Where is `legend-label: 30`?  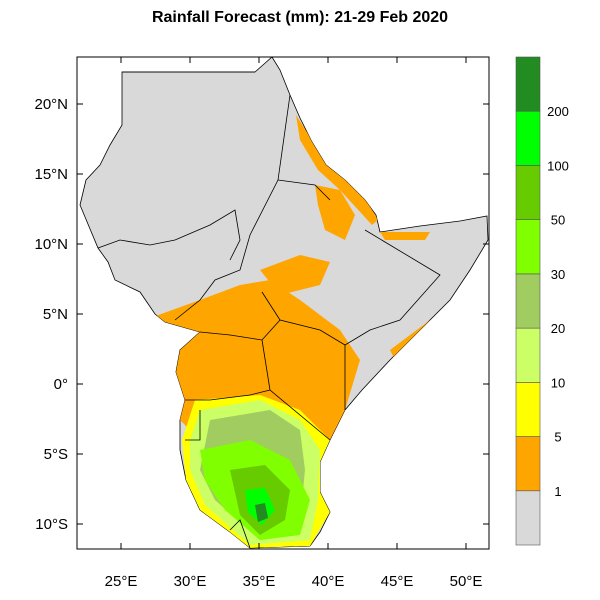
legend-label: 30 is located at coordinates (558, 274).